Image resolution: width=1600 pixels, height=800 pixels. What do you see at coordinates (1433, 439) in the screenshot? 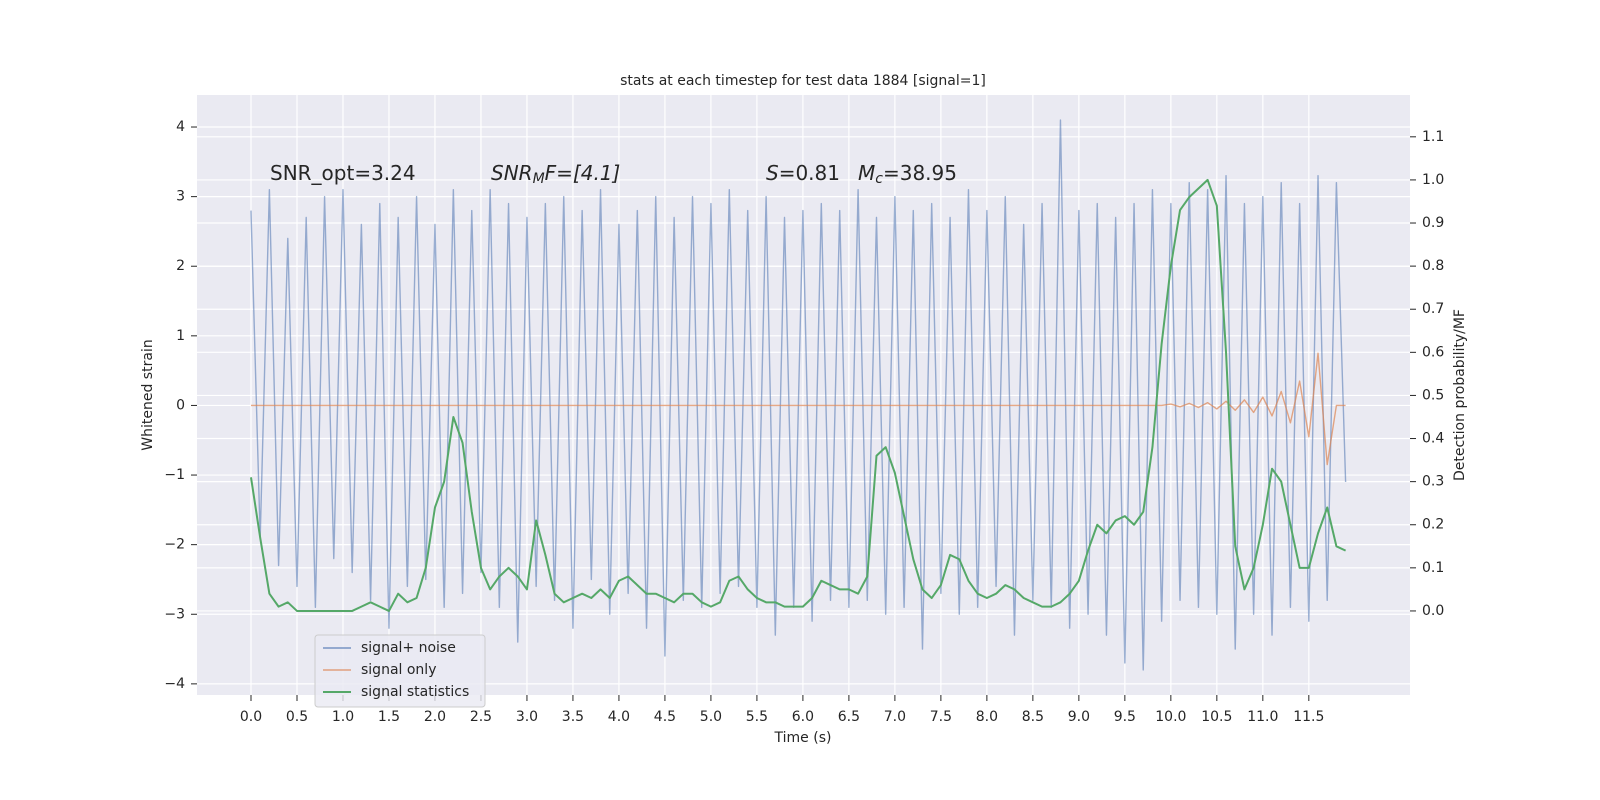
I see `y2-tick-label: 0.4` at bounding box center [1433, 439].